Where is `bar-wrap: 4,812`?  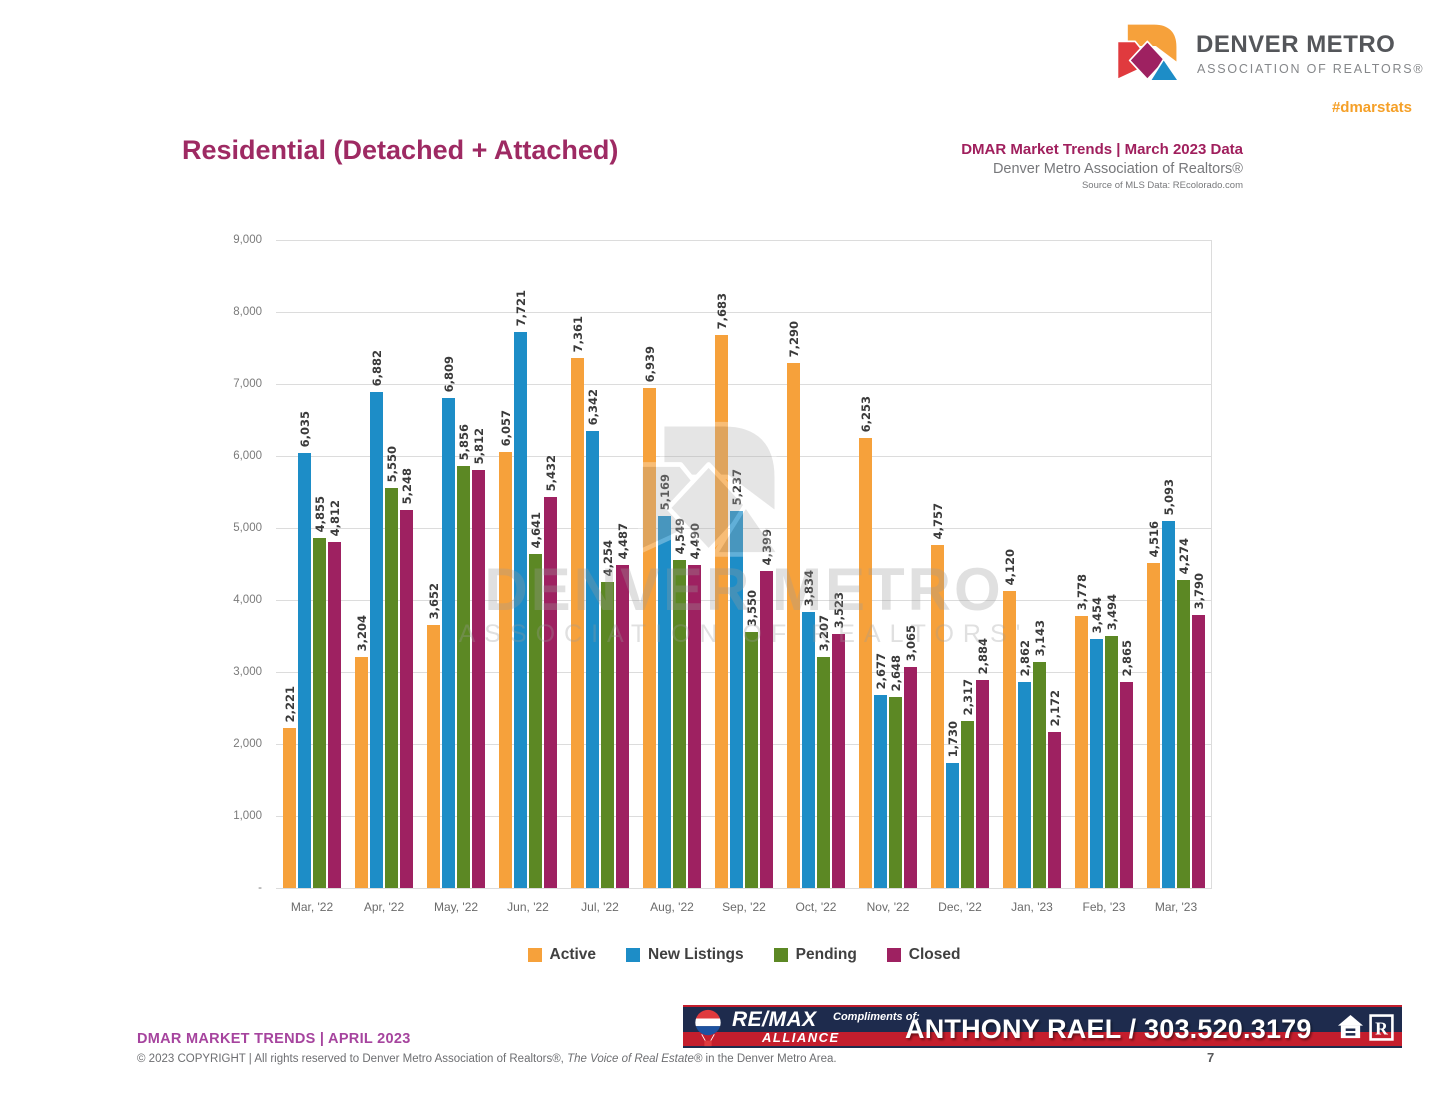 bar-wrap: 4,812 is located at coordinates (335, 564).